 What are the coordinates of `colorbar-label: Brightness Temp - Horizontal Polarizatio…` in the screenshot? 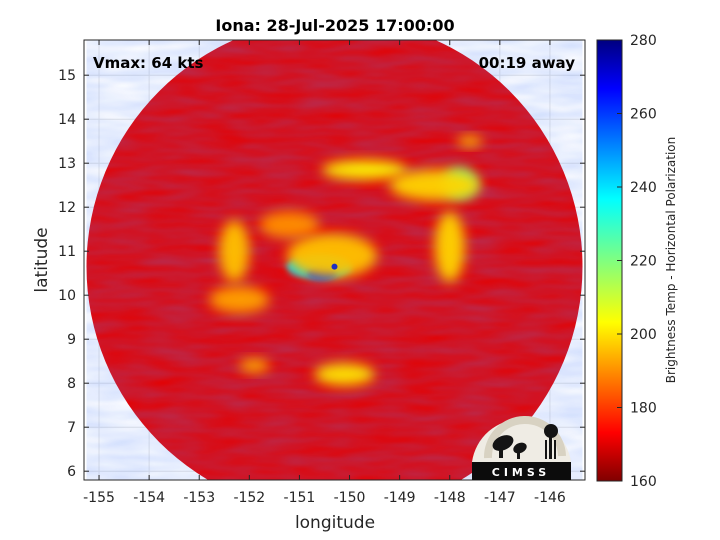 It's located at (671, 260).